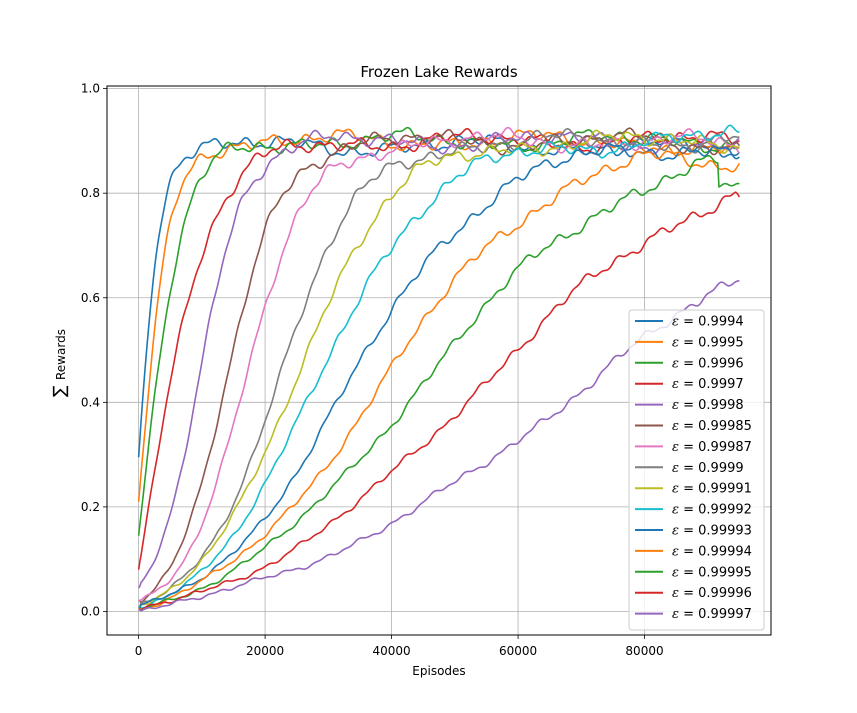 This screenshot has width=857, height=713. Describe the element at coordinates (518, 651) in the screenshot. I see `x-tick-label: 60000` at that location.